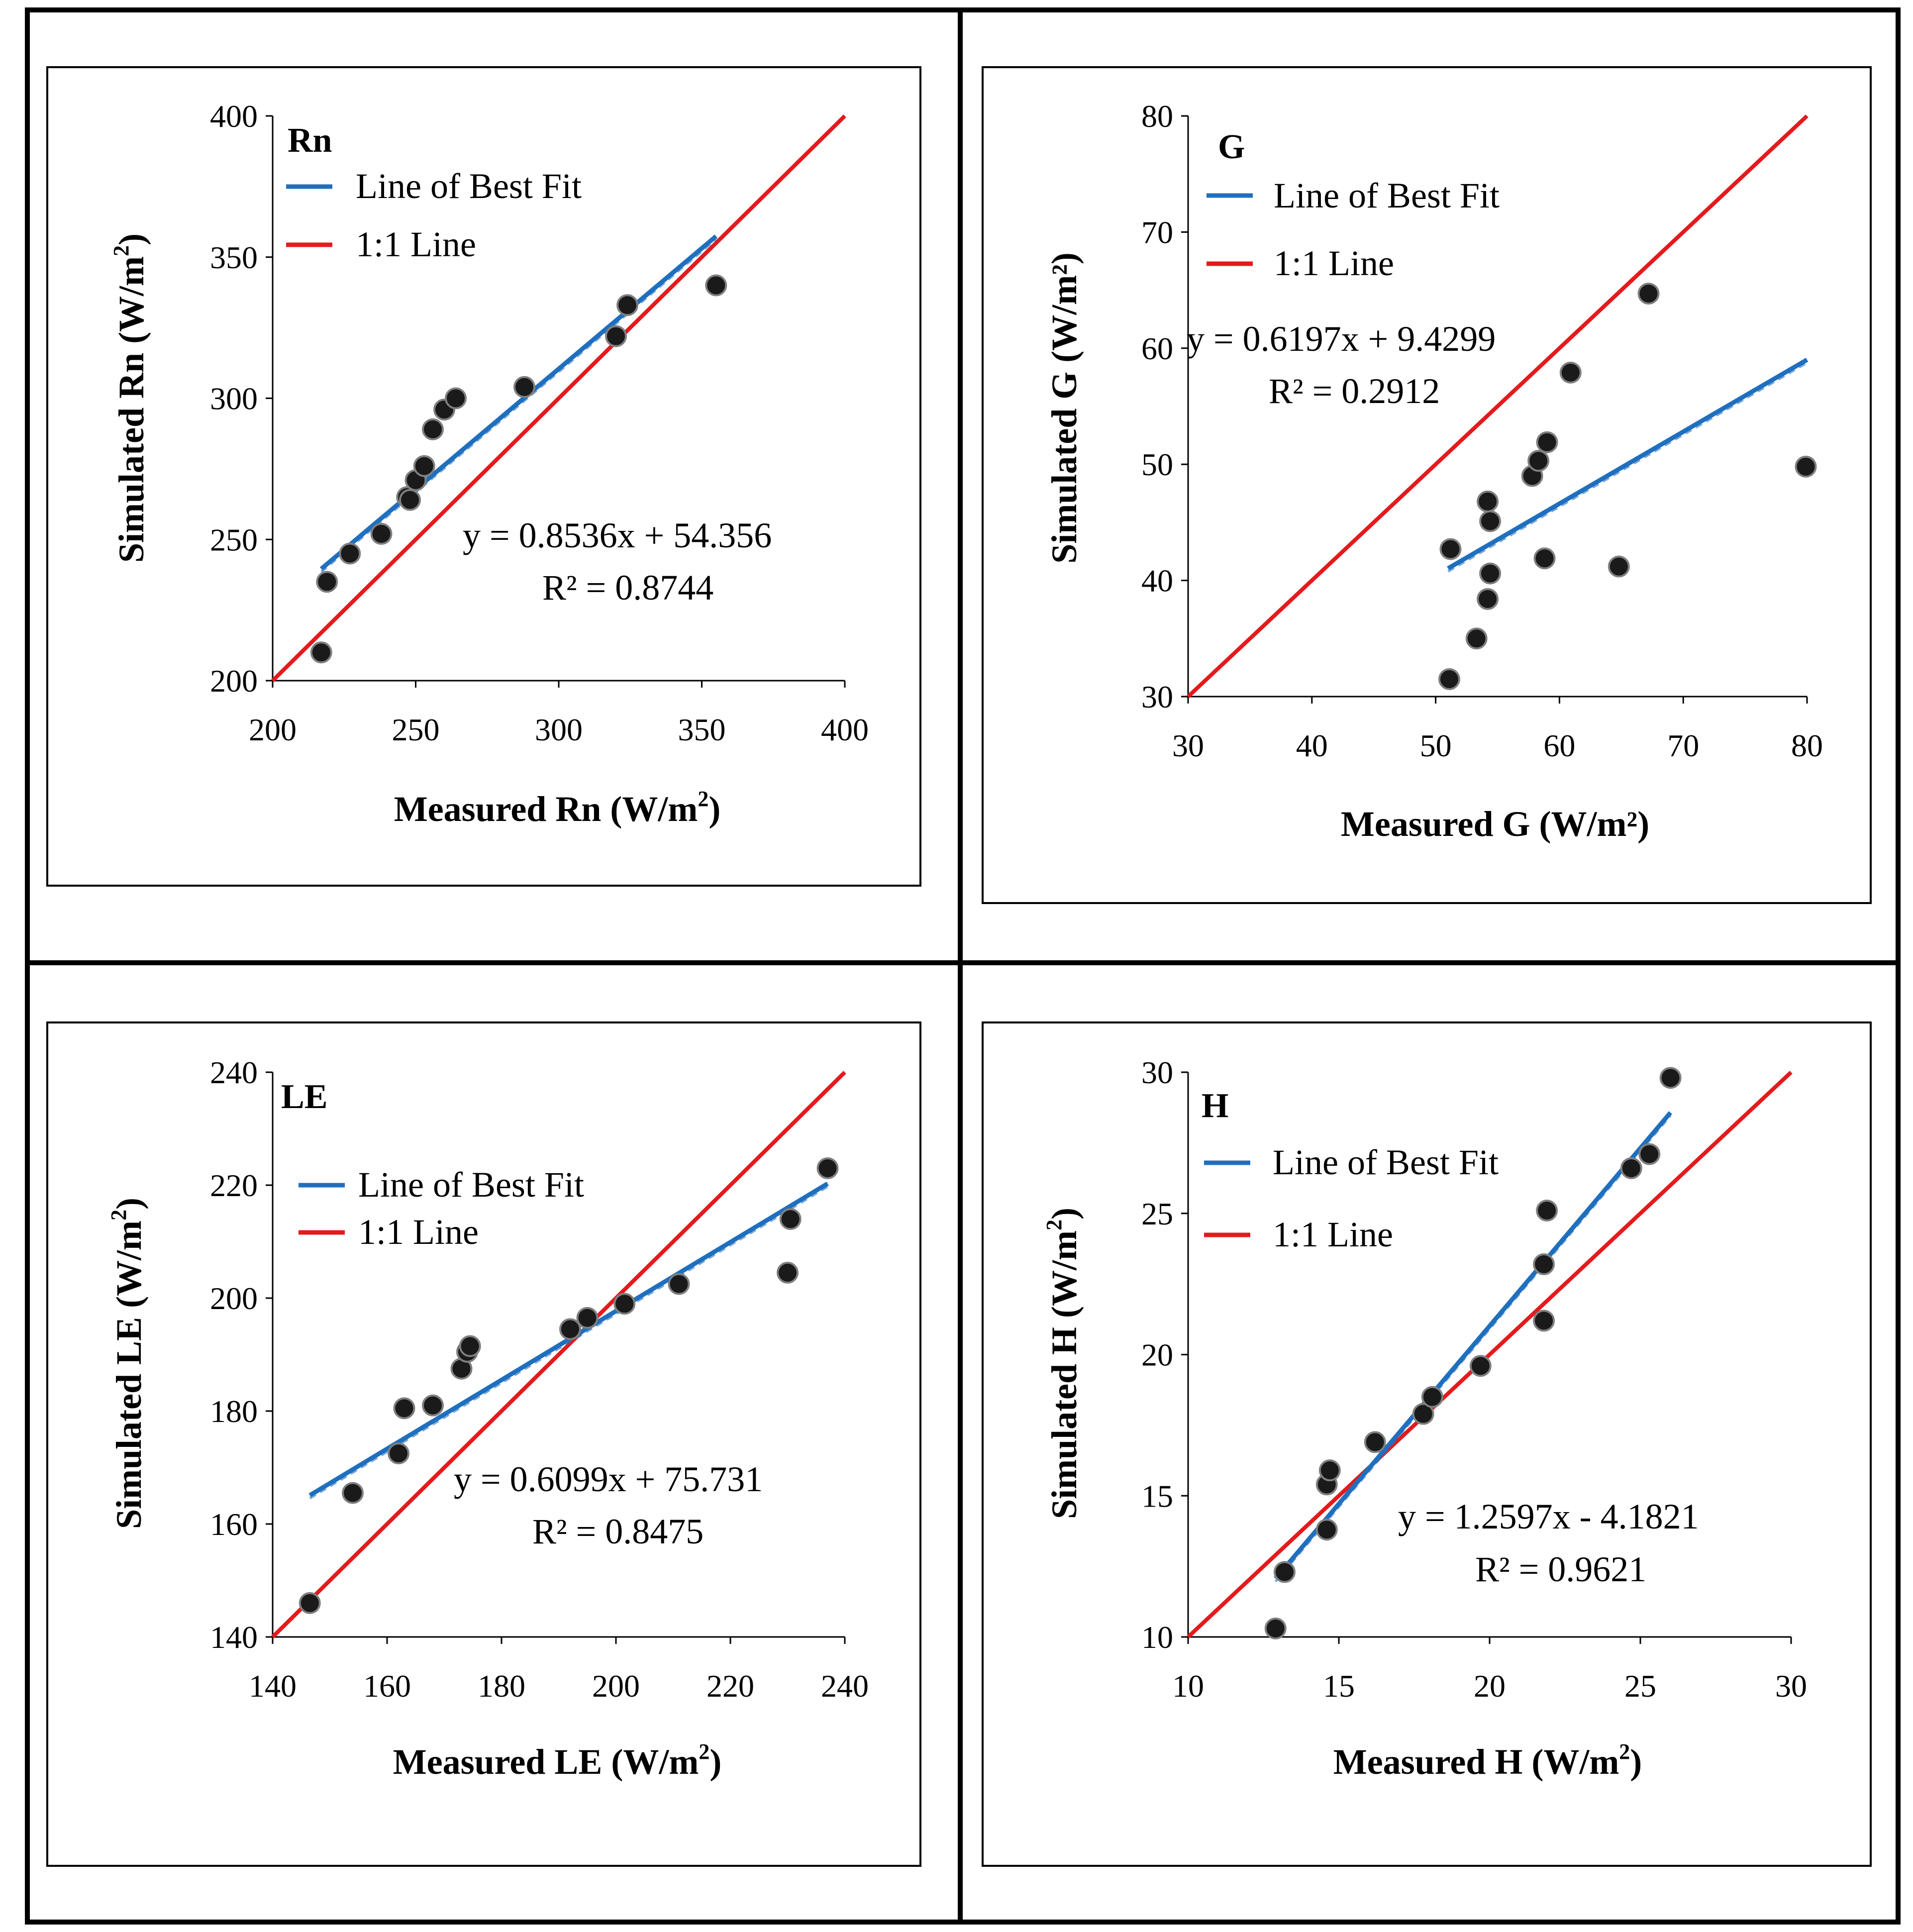 The width and height of the screenshot is (1913, 1932). What do you see at coordinates (845, 729) in the screenshot?
I see `chart-rn-x-tick-label: 400` at bounding box center [845, 729].